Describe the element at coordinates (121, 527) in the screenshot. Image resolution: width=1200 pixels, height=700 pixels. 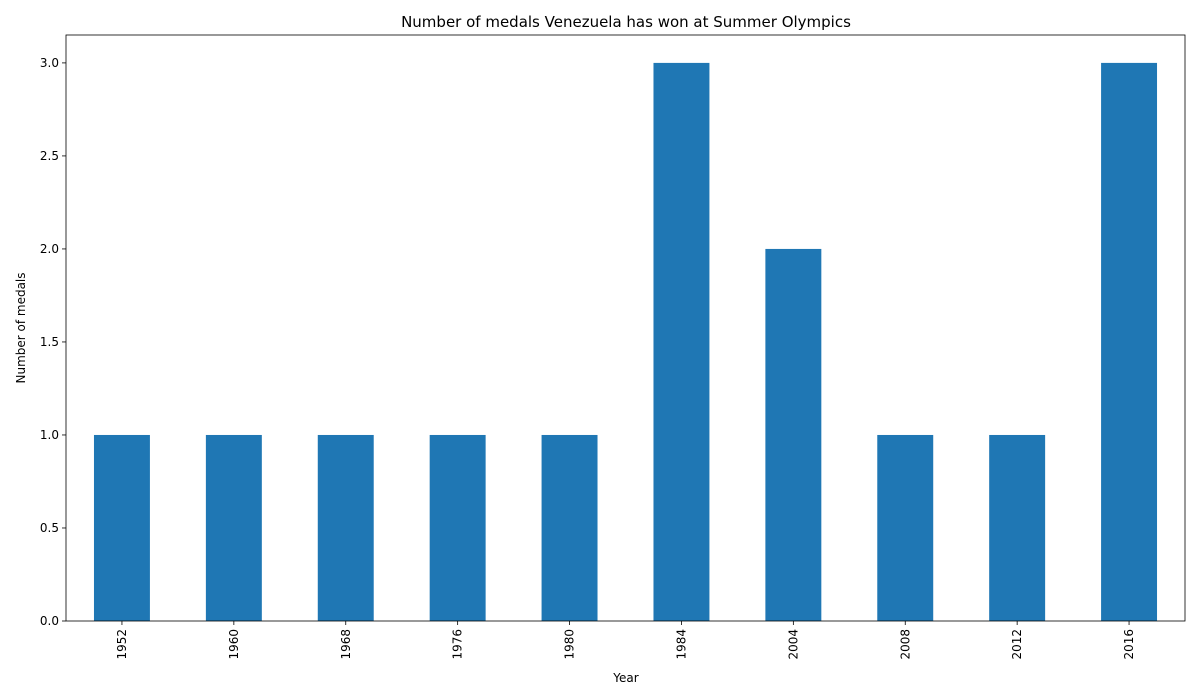
I see `bar-1952` at that location.